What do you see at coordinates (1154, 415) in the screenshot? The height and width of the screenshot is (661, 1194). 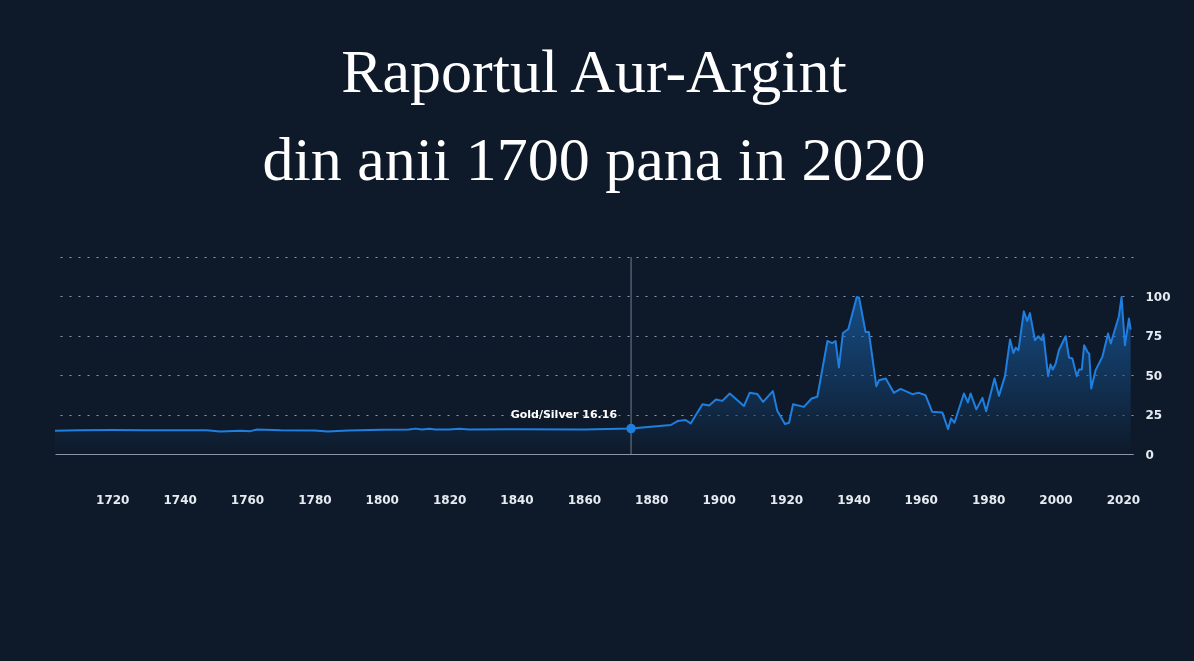 I see `y-tick-label: 25` at bounding box center [1154, 415].